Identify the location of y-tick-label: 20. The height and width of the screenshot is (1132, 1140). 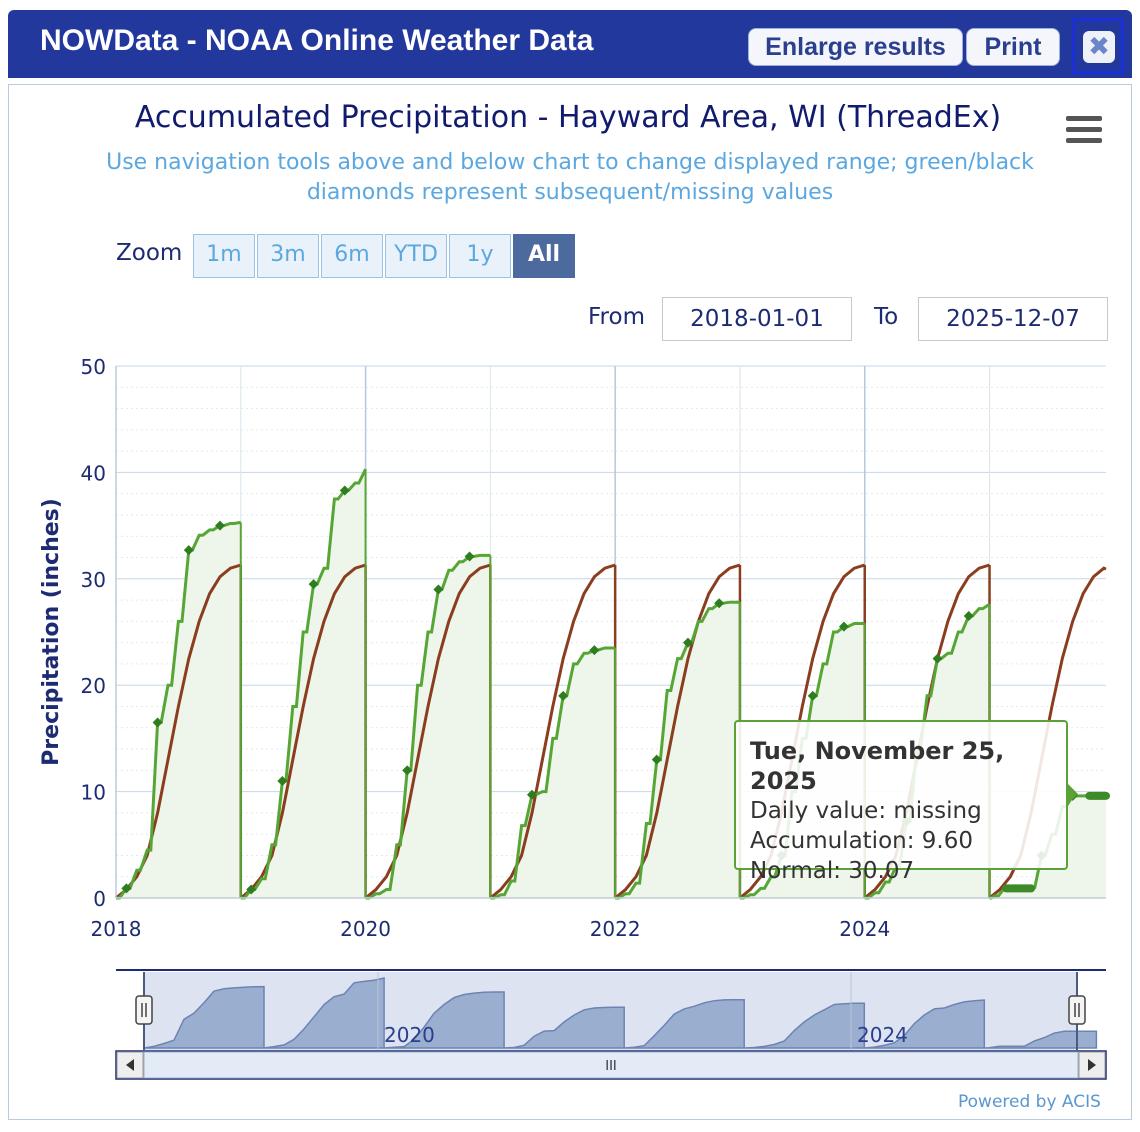
(93, 686).